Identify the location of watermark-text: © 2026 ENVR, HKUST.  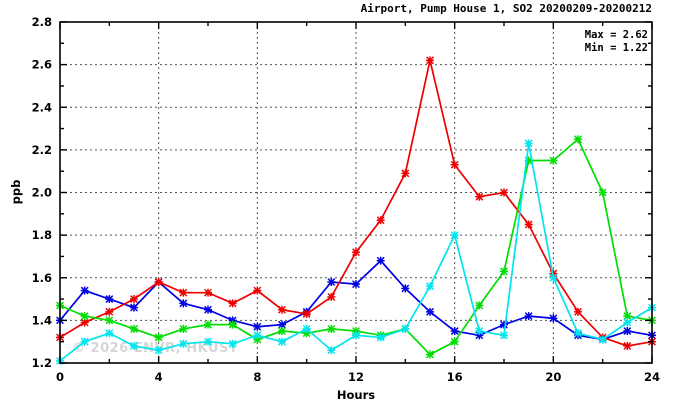
(155, 348).